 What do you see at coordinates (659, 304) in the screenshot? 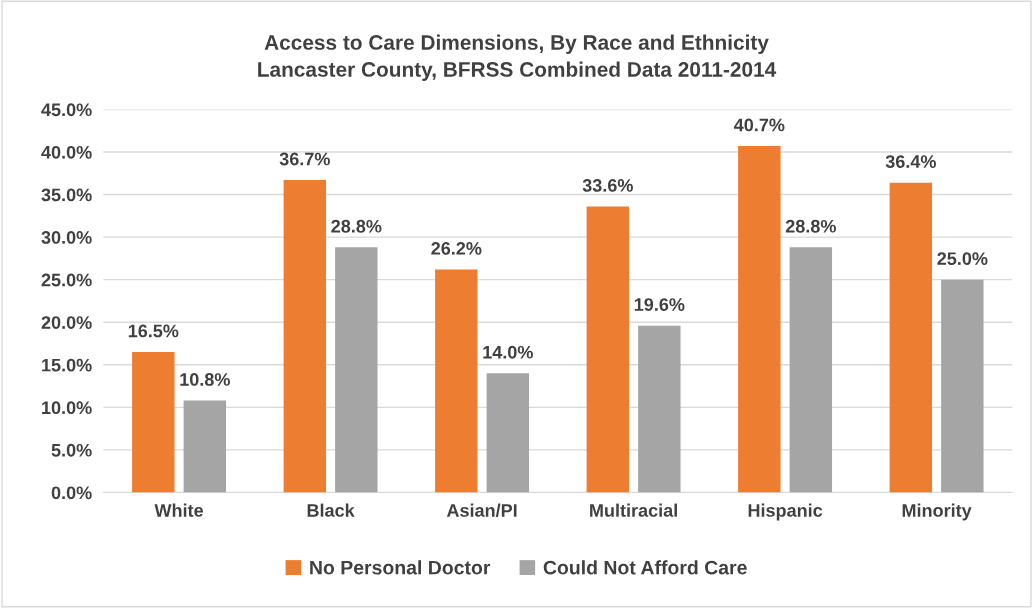
I see `data-label: 19.6%` at bounding box center [659, 304].